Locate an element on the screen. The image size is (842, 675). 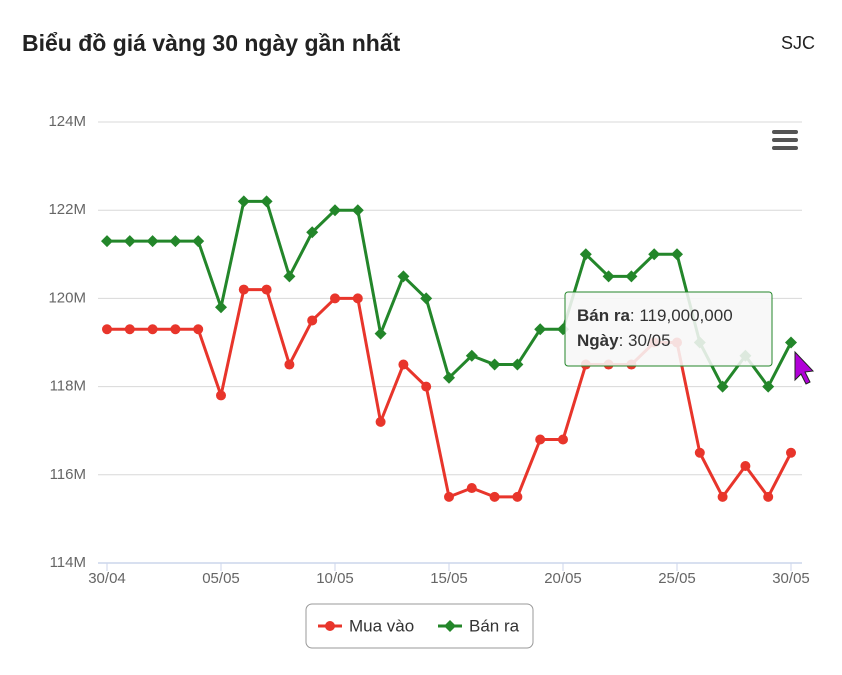
legend-label: Bán ra is located at coordinates (494, 625).